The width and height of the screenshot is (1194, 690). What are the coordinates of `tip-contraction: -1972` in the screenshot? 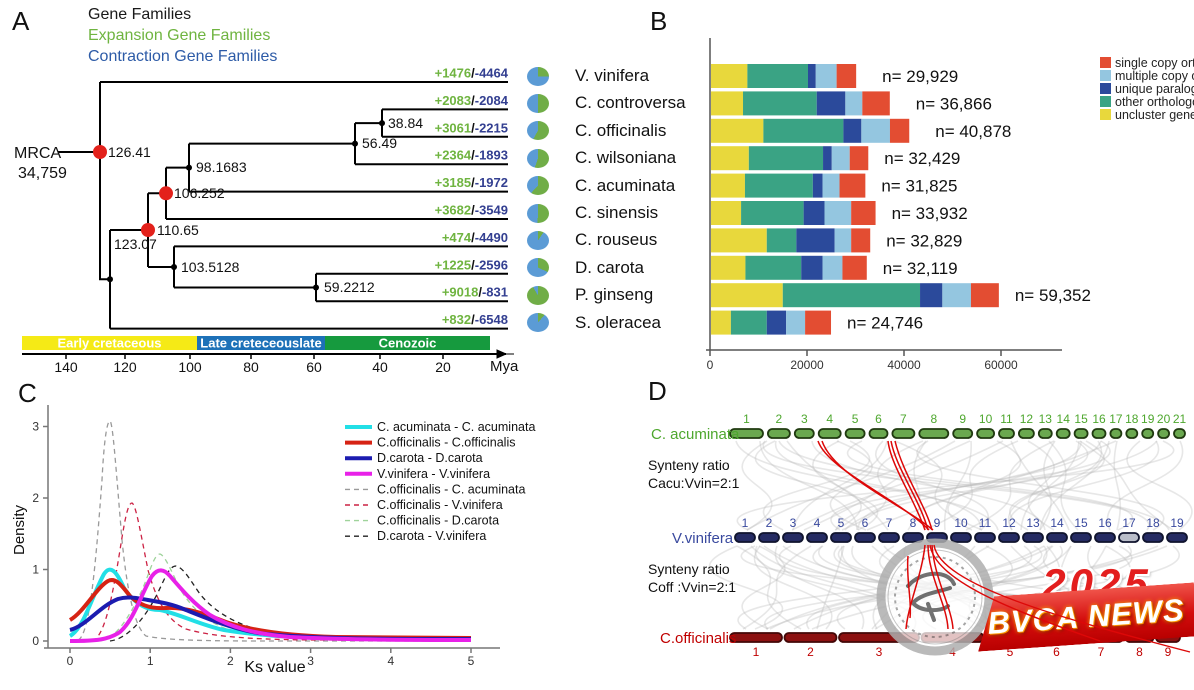 It's located at (491, 182).